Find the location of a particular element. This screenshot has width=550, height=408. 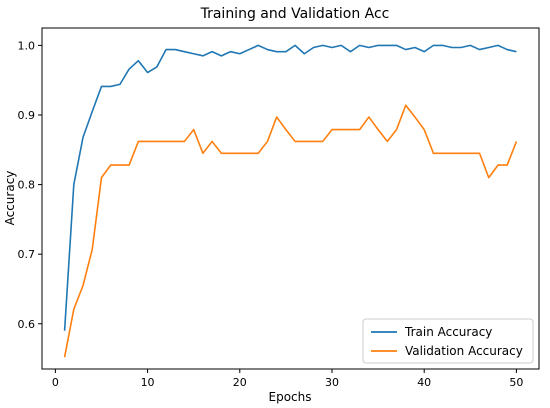

chart-title: Training and Validation Acc is located at coordinates (295, 14).